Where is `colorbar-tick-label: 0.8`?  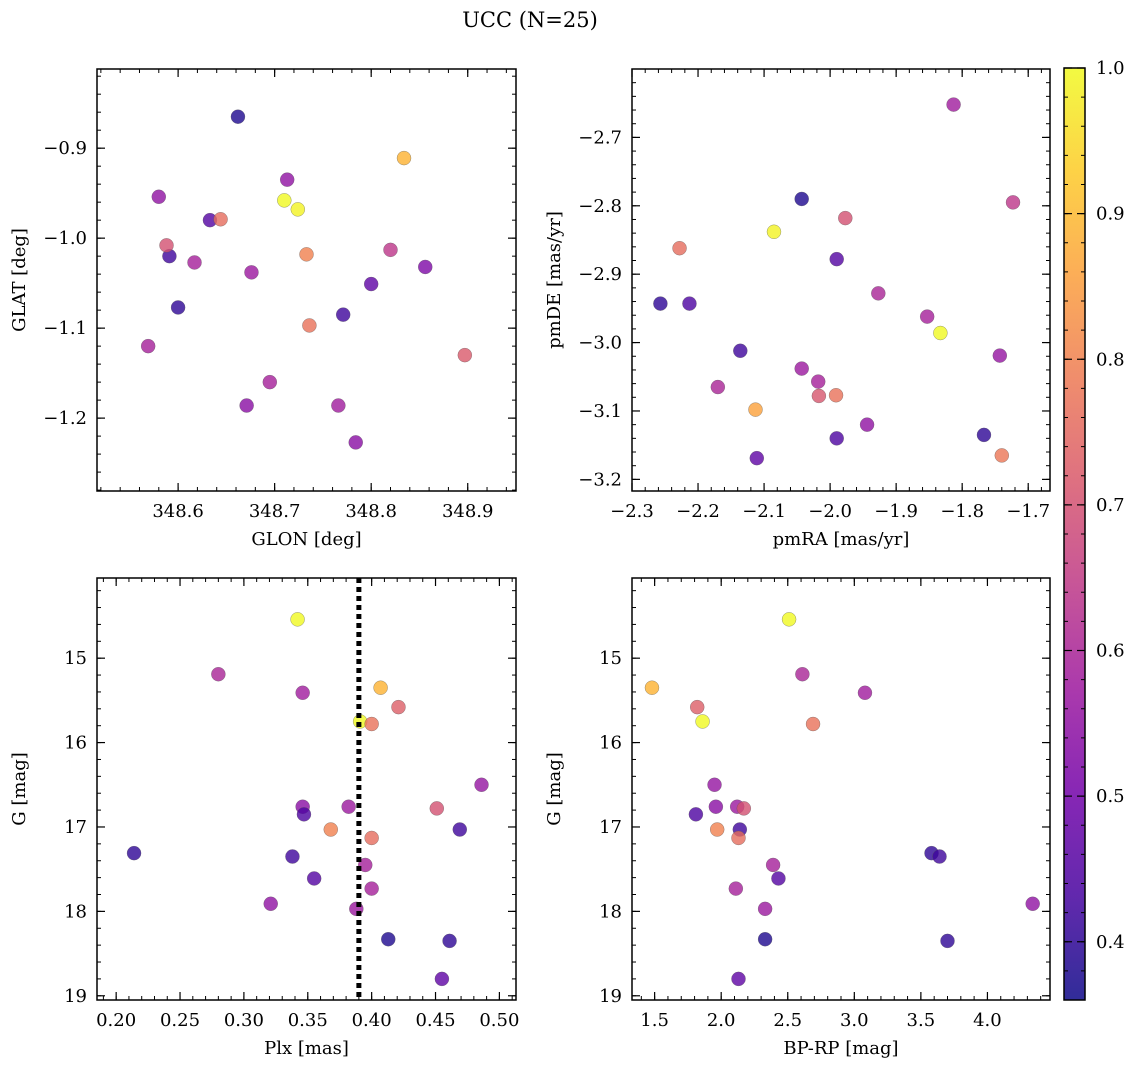 colorbar-tick-label: 0.8 is located at coordinates (1110, 359).